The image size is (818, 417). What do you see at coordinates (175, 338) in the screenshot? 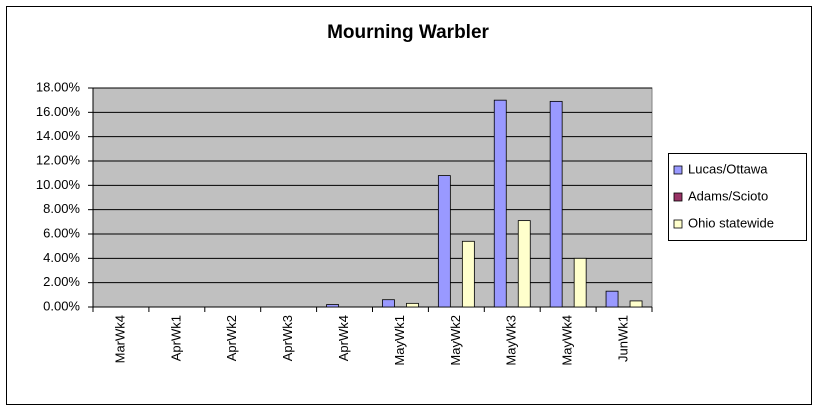
I see `x-tick-label: AprWk1` at bounding box center [175, 338].